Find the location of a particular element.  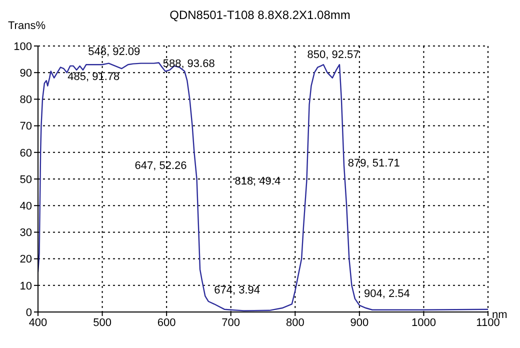

annotation: 647, 52.26 is located at coordinates (160, 166).